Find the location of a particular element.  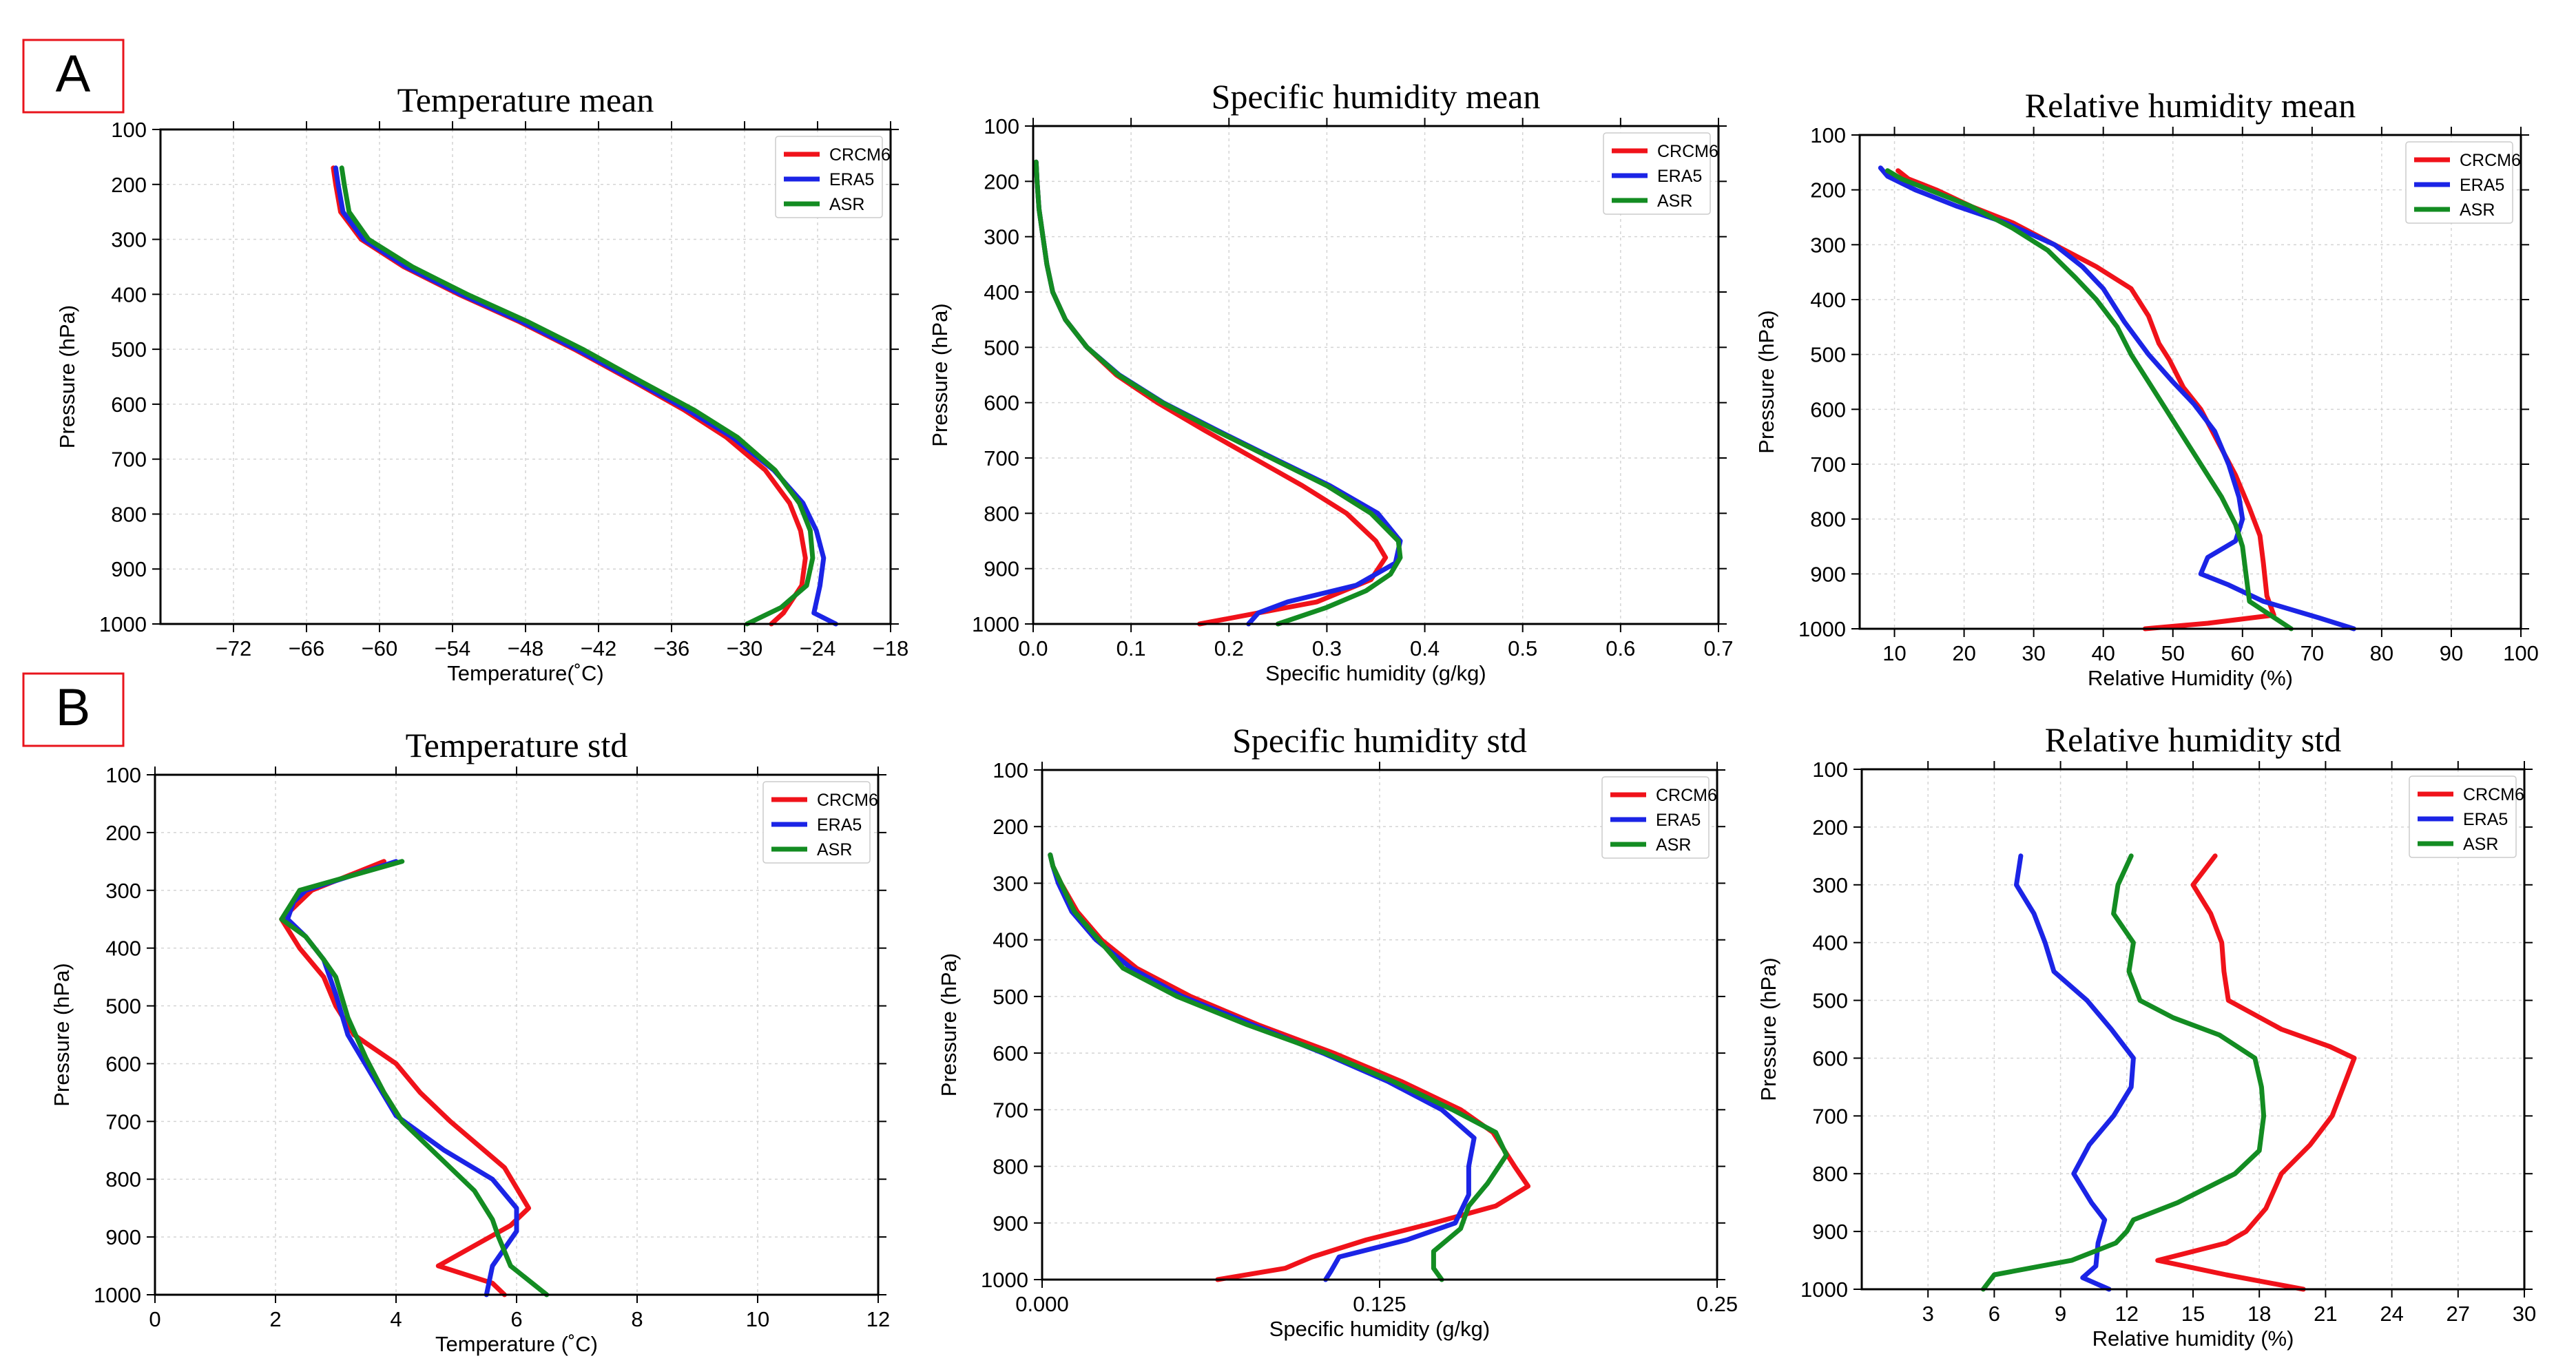

x-tick-label: 0.0 is located at coordinates (1033, 648).